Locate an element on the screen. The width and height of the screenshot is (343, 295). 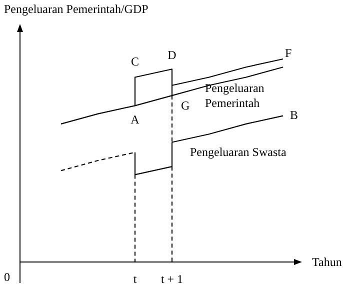
annotation: D is located at coordinates (172, 55).